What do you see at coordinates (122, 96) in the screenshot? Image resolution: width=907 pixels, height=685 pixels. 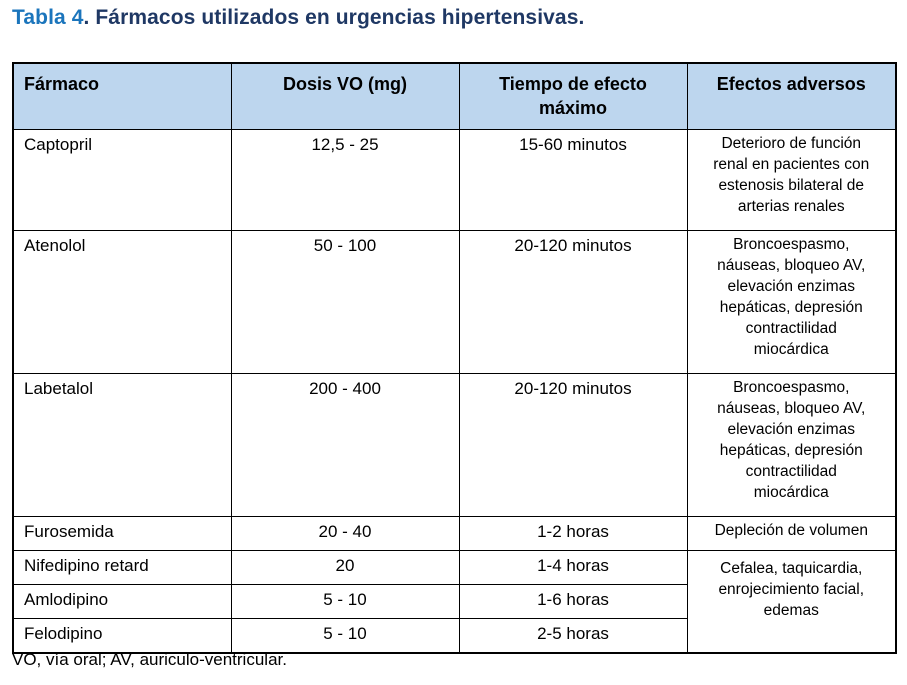 I see `col-header-farmaco: Fármaco` at bounding box center [122, 96].